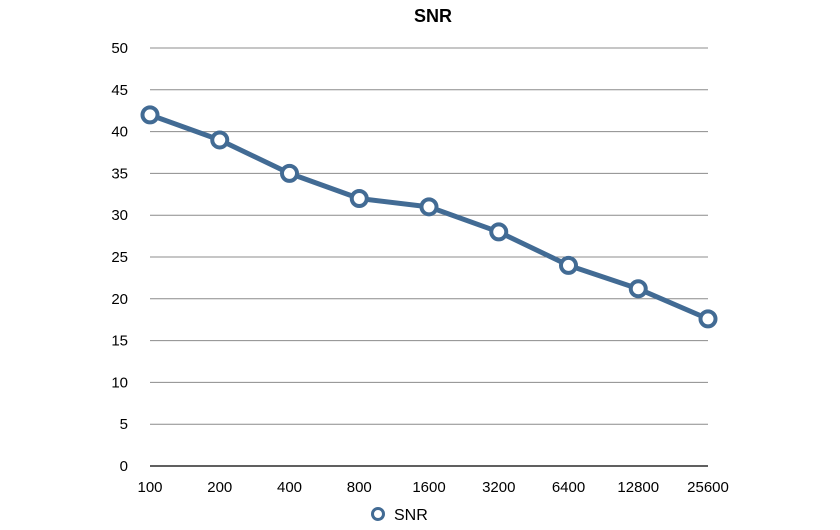 Image resolution: width=840 pixels, height=530 pixels. What do you see at coordinates (498, 487) in the screenshot?
I see `x-tick-label: 3200` at bounding box center [498, 487].